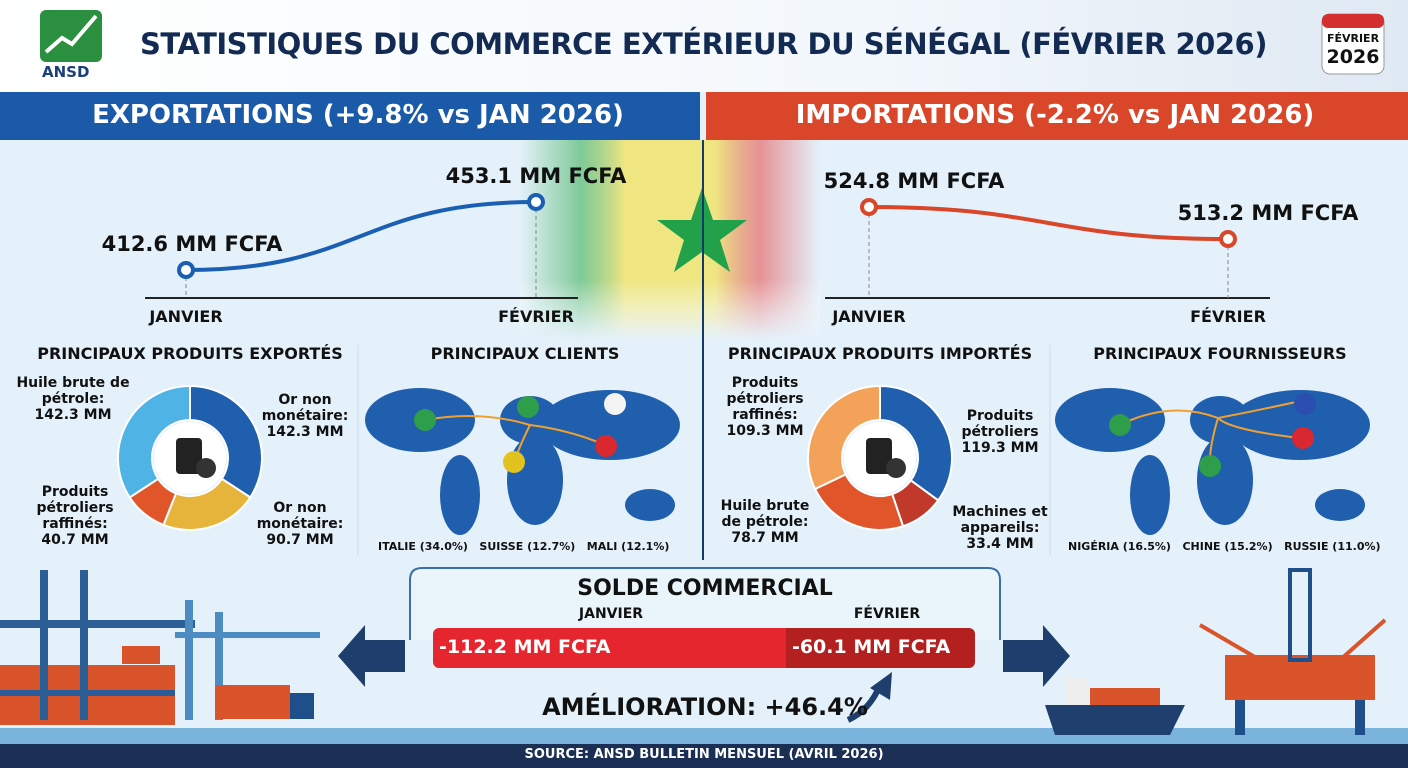 Image resolution: width=1408 pixels, height=768 pixels. What do you see at coordinates (880, 353) in the screenshot?
I see `section-title: PRINCIPAUX PRODUITS IMPORTÉS` at bounding box center [880, 353].